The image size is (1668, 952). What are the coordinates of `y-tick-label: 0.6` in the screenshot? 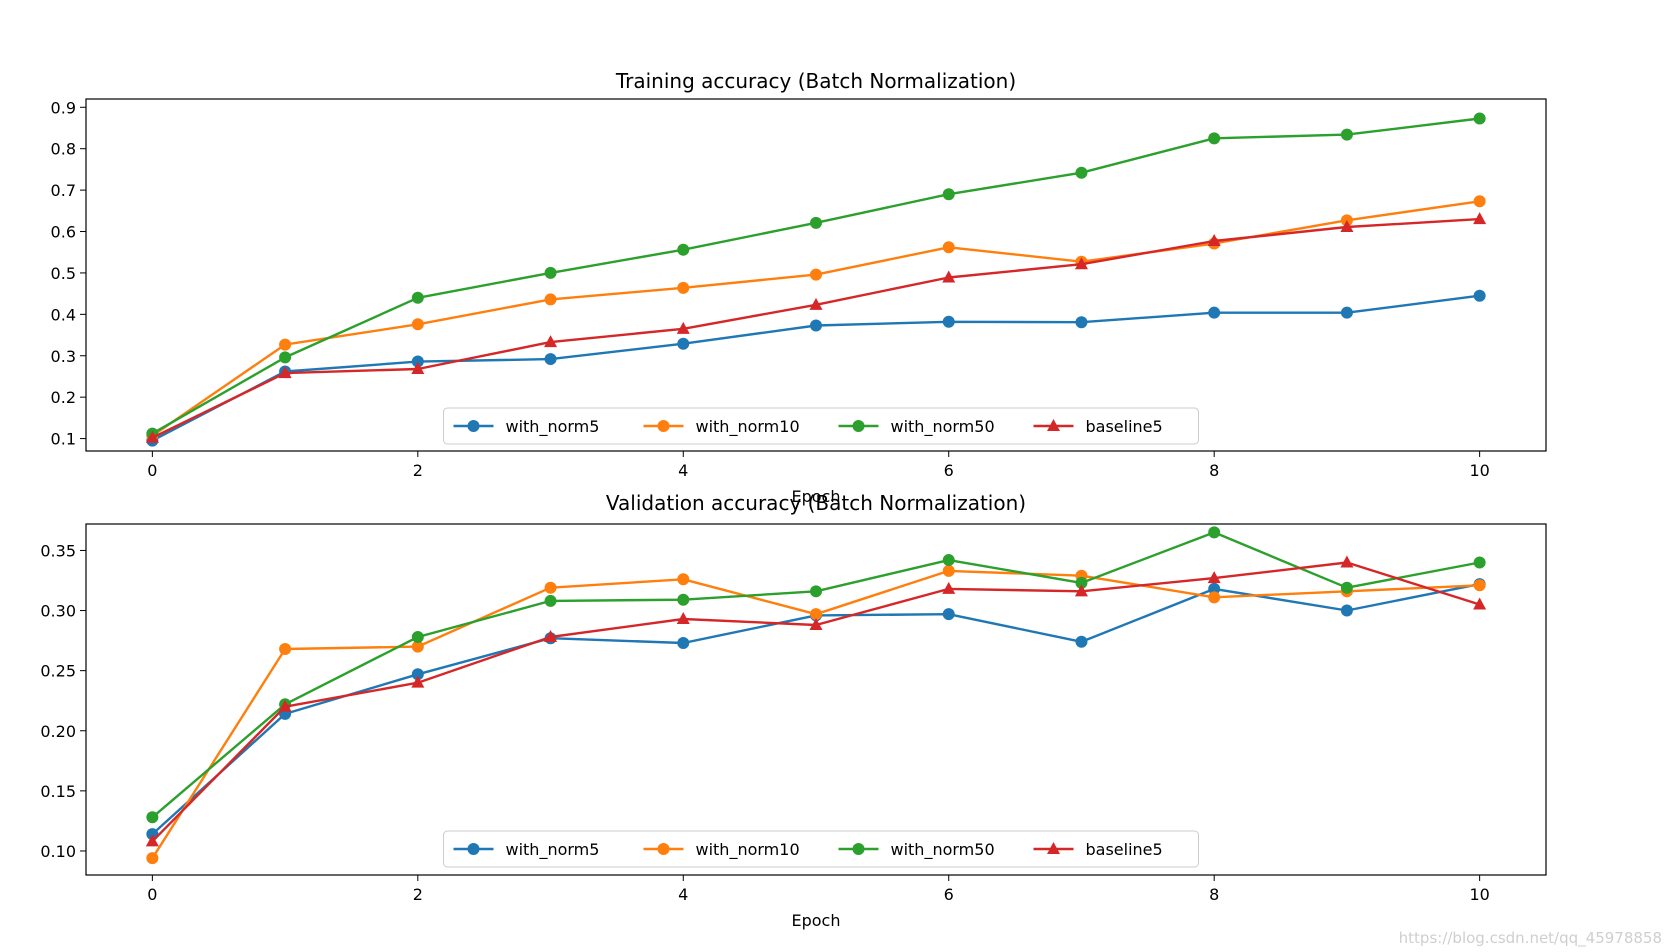 It's located at (63, 232).